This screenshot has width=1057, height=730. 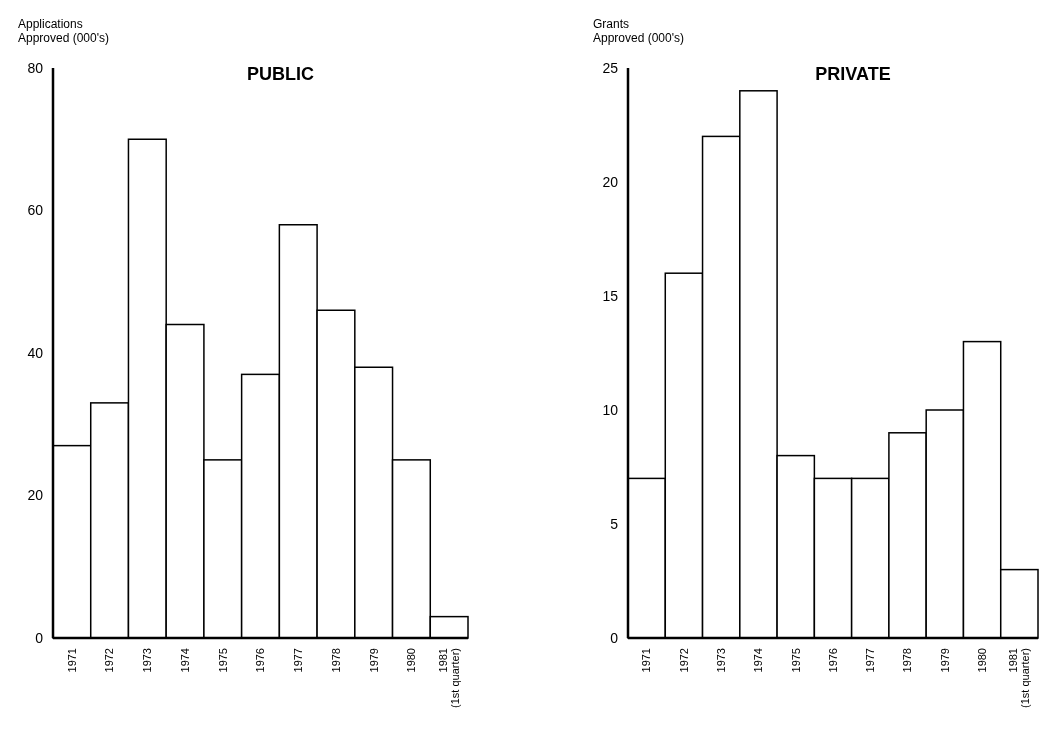 I want to click on y-tick-label: 25, so click(x=610, y=67).